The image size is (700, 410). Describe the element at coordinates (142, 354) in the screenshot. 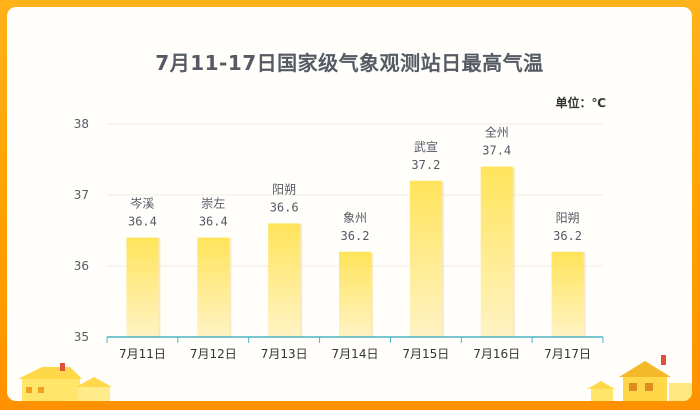

I see `x-tick-label: 7月11日` at that location.